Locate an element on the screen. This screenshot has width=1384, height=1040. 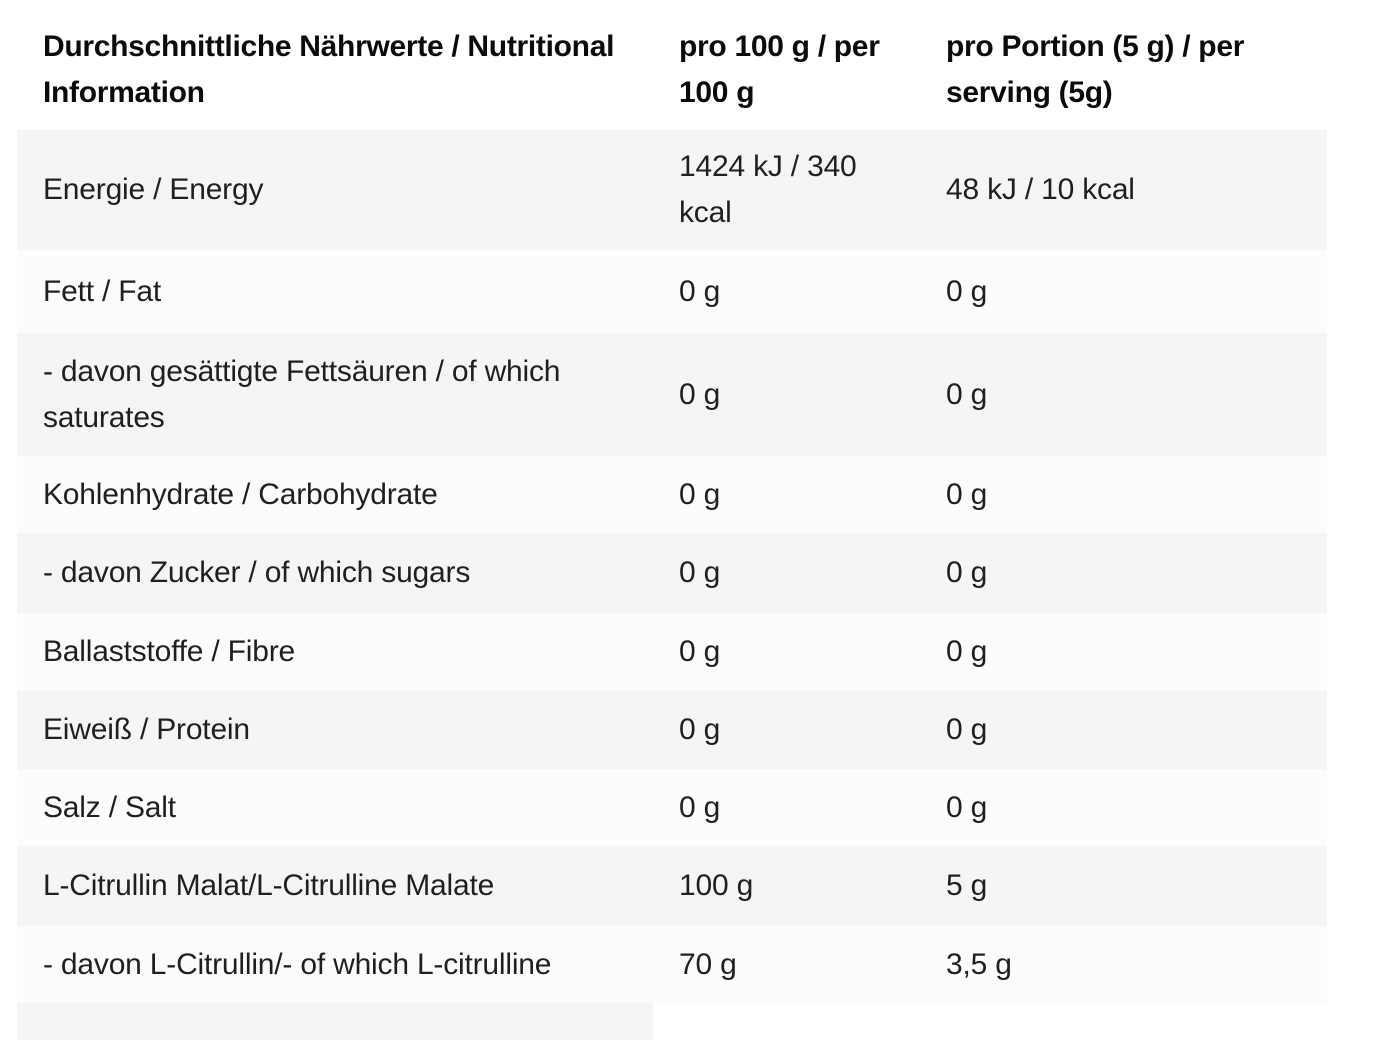
table-row-fat: Fett / Fat 0 g 0 g is located at coordinates (672, 291).